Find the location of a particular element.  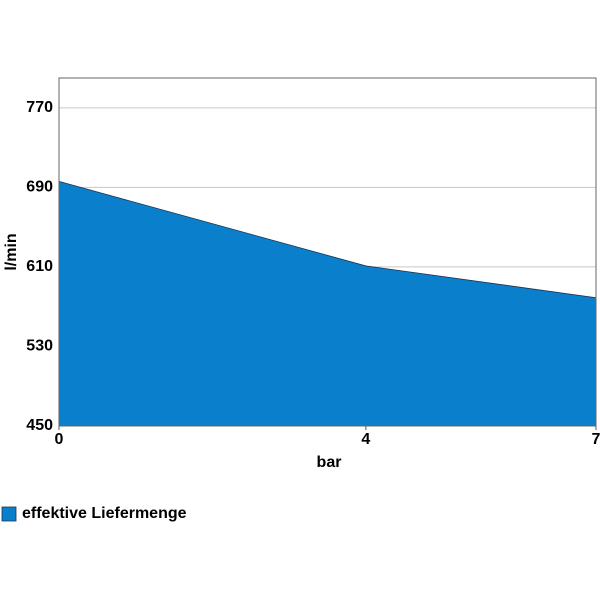

x-axis-label: bar is located at coordinates (329, 462).